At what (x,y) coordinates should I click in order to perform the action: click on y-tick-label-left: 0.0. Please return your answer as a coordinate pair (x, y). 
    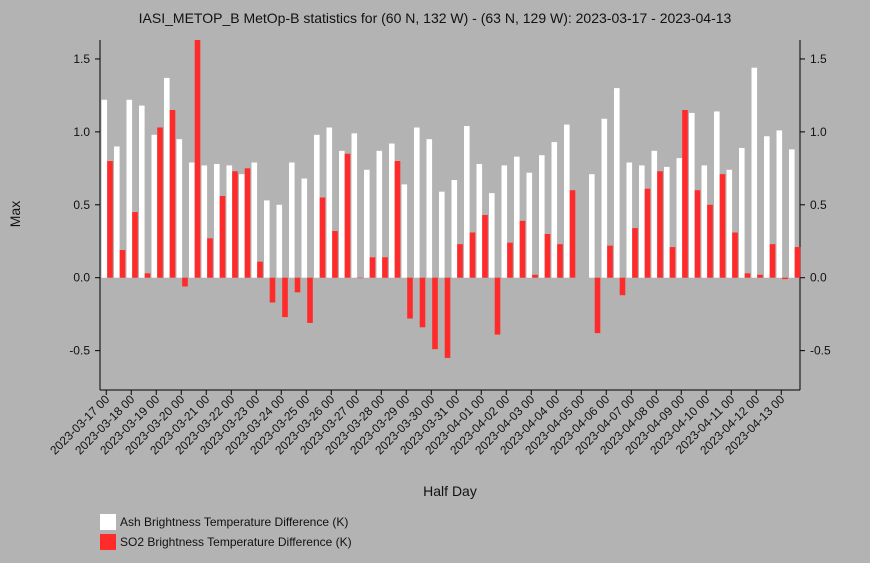
    Looking at the image, I should click on (81, 278).